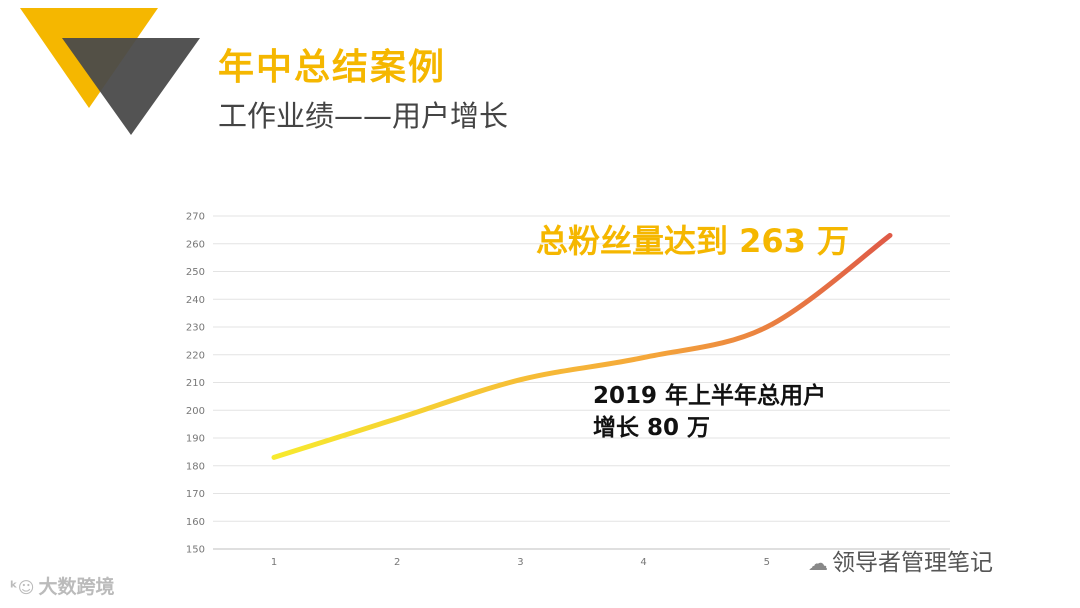  What do you see at coordinates (710, 396) in the screenshot?
I see `growth-note-line1: 2019 年上半年总用户` at bounding box center [710, 396].